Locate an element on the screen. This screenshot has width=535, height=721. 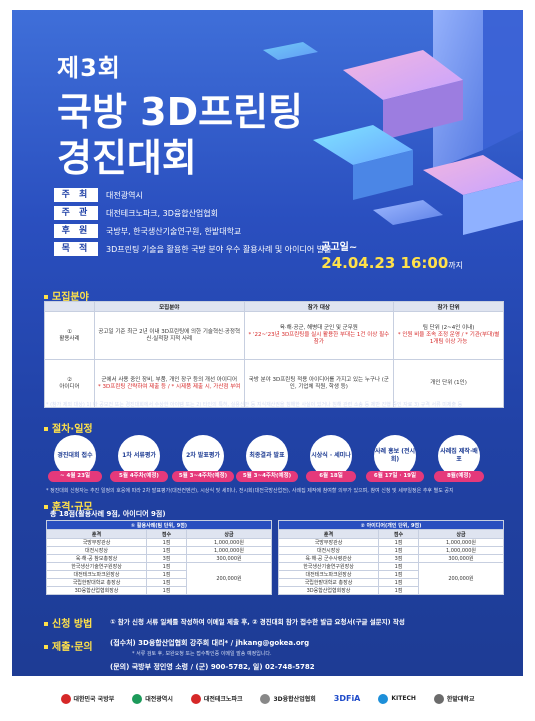
deadline-suffix: 까지 is located at coordinates (455, 265).